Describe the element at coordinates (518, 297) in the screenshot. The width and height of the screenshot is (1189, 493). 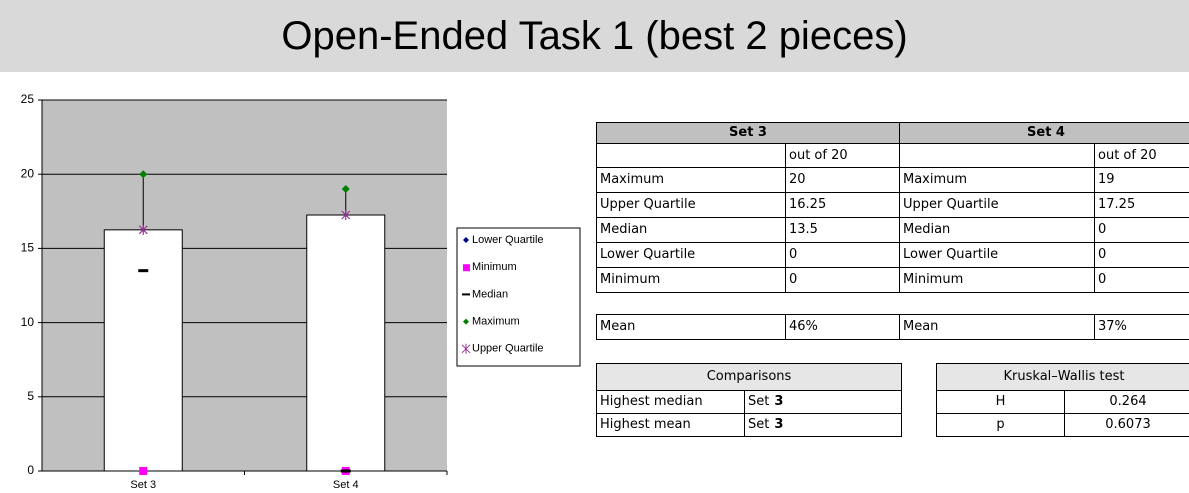
I see `legend` at that location.